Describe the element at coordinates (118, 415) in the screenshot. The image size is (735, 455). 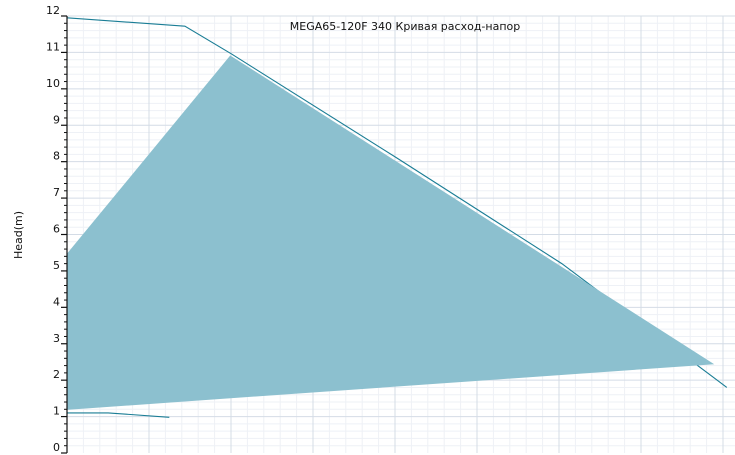
I see `lower-curve-line` at that location.